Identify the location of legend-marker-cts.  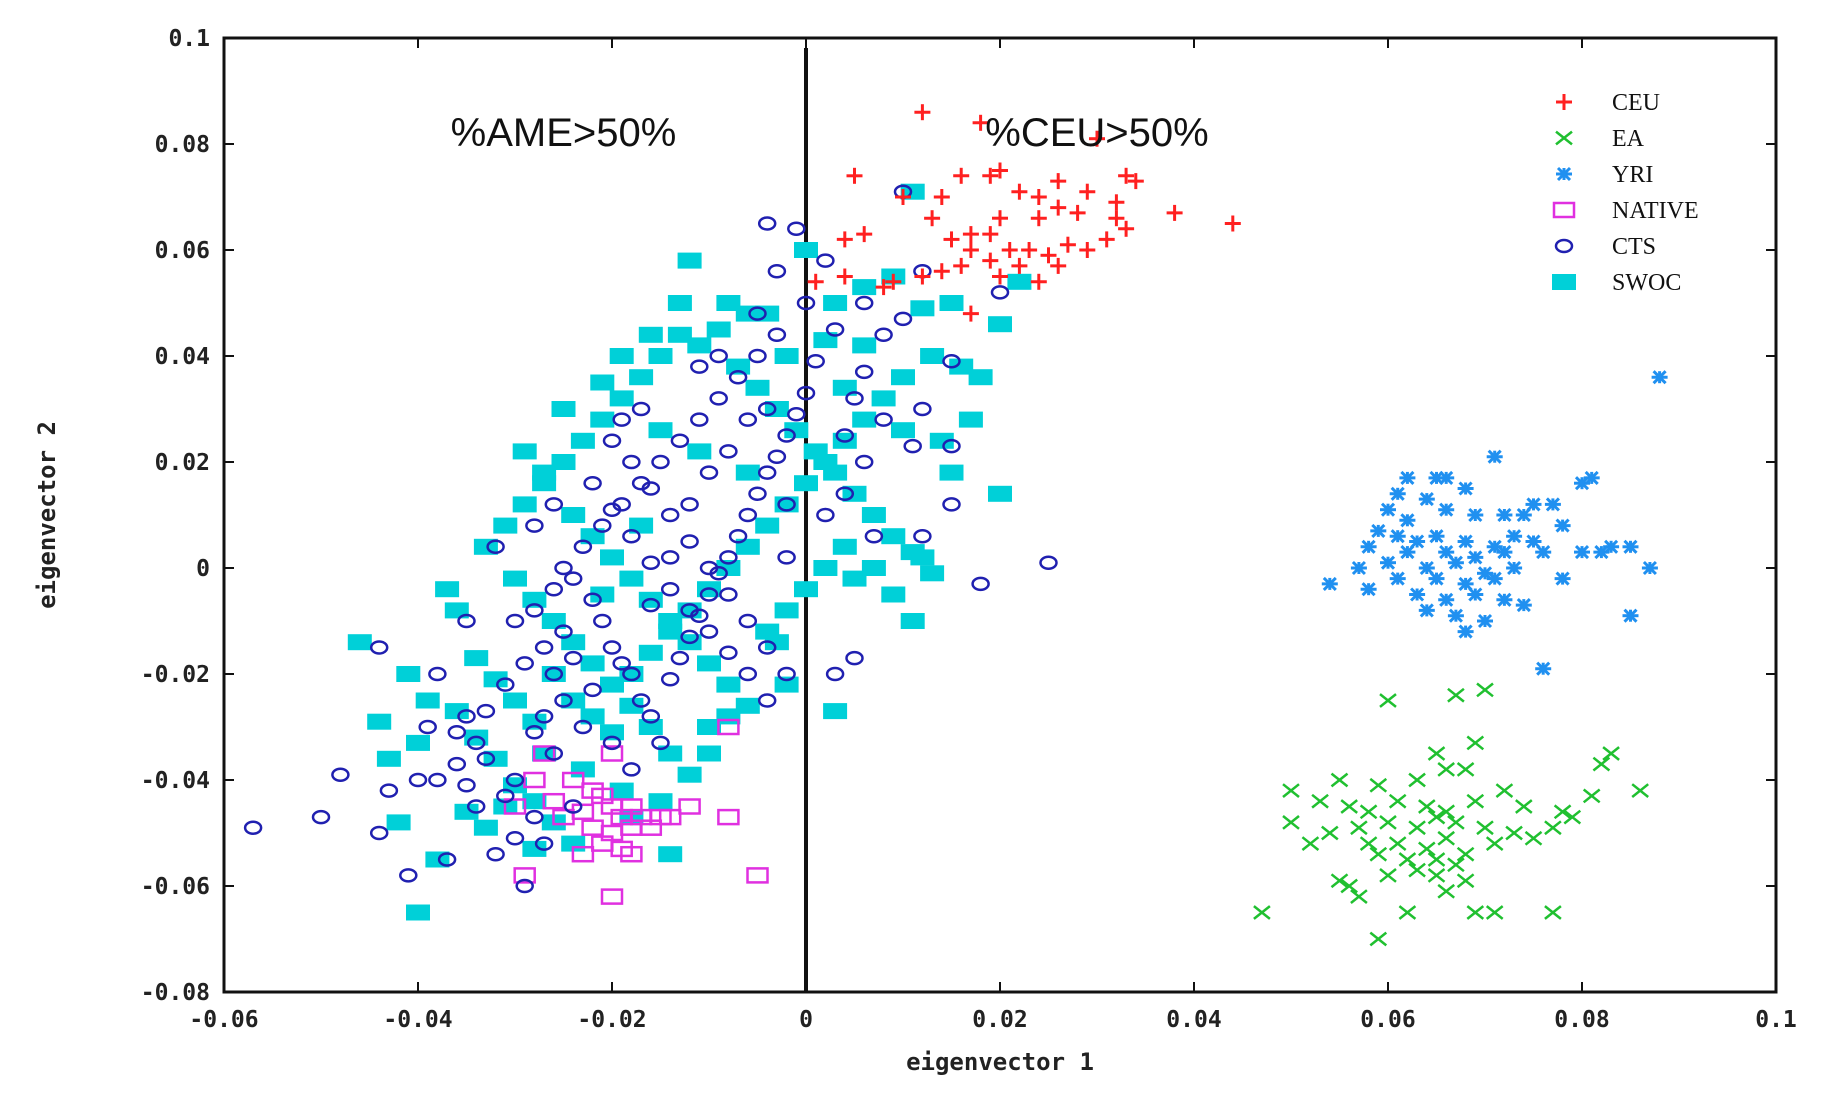
(1564, 246).